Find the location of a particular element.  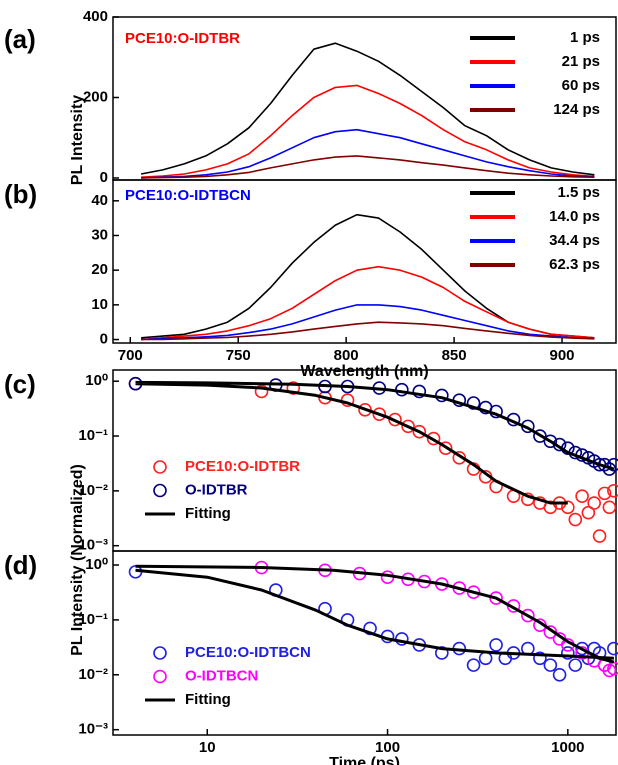

y-tick-label: 30 is located at coordinates (99, 234).